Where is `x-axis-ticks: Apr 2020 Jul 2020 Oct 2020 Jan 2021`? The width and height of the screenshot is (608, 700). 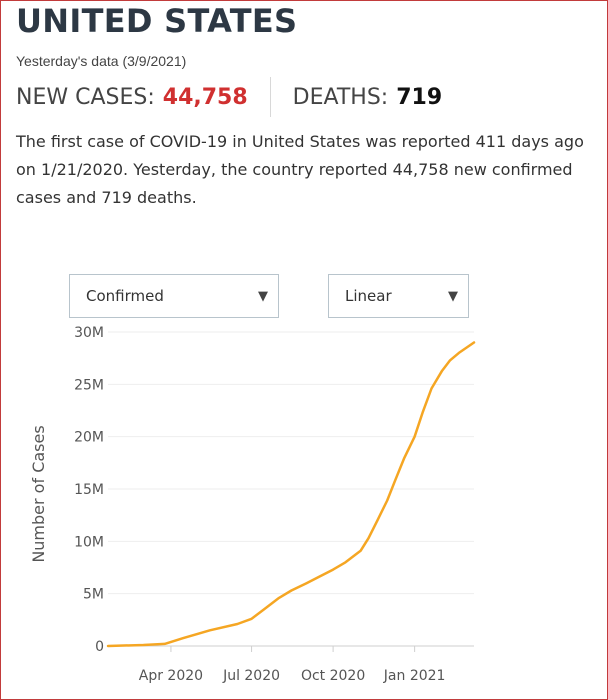 x-axis-ticks: Apr 2020 Jul 2020 Oct 2020 Jan 2021 is located at coordinates (292, 665).